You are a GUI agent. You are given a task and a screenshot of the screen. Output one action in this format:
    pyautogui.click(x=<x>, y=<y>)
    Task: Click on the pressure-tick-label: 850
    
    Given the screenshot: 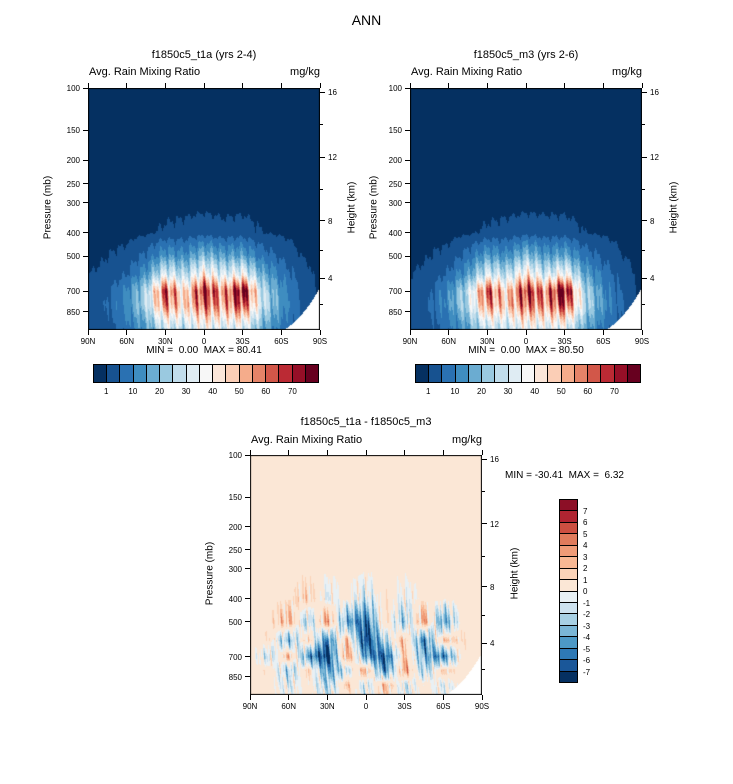 What is the action you would take?
    pyautogui.click(x=235, y=677)
    